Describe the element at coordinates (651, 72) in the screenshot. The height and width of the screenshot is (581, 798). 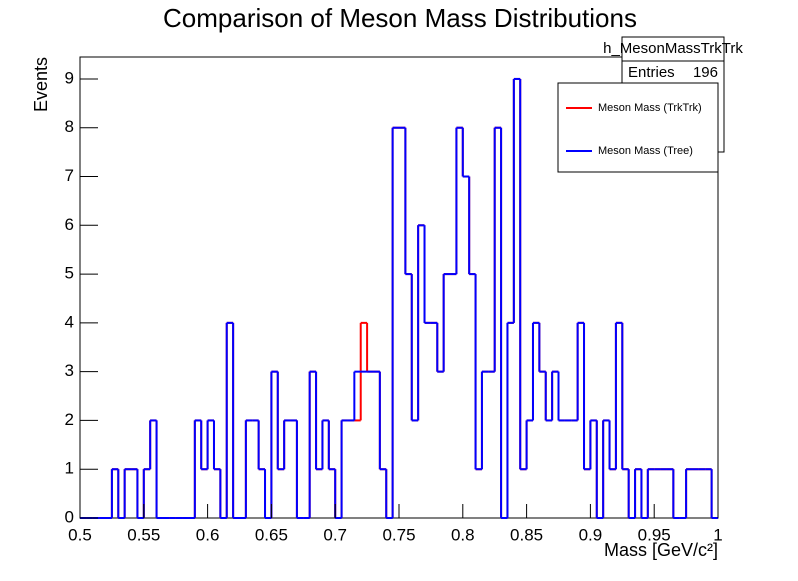
I see `stats-label: Entries` at that location.